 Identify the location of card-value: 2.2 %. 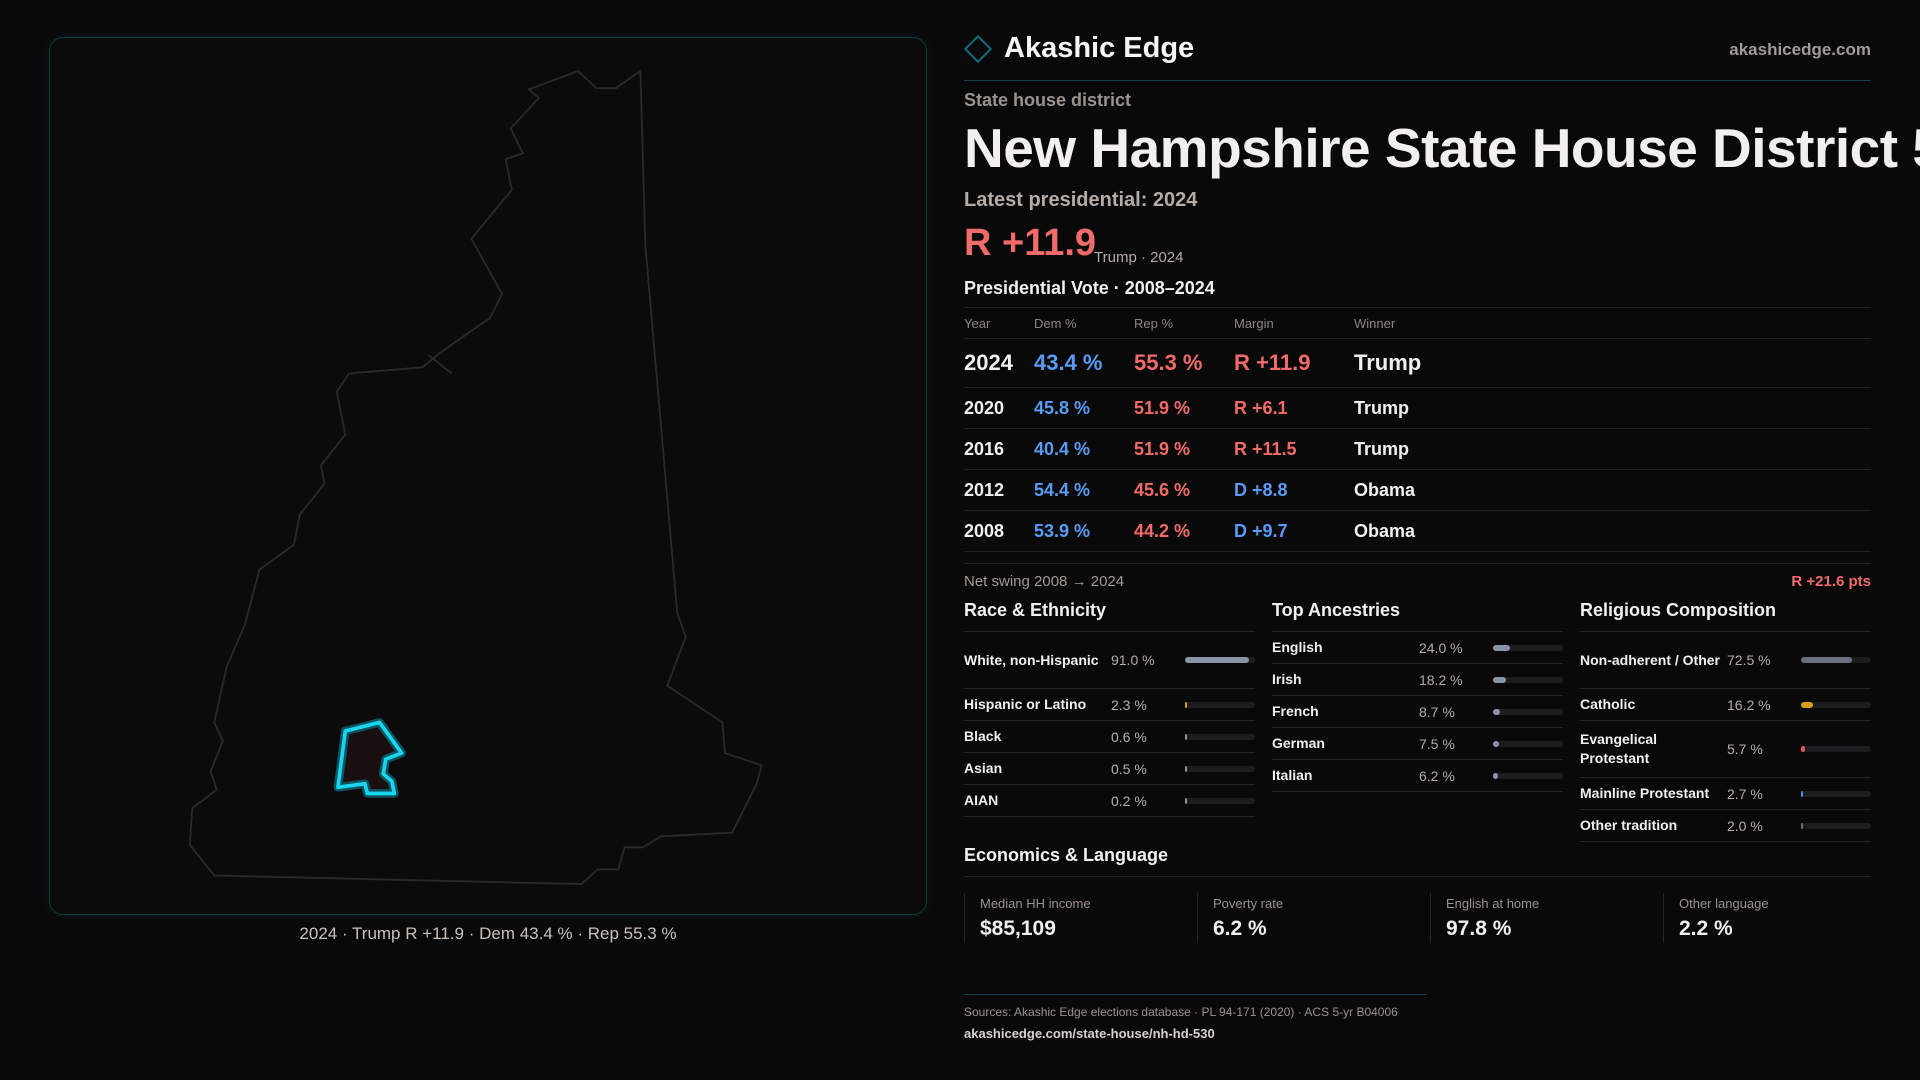
(1706, 928).